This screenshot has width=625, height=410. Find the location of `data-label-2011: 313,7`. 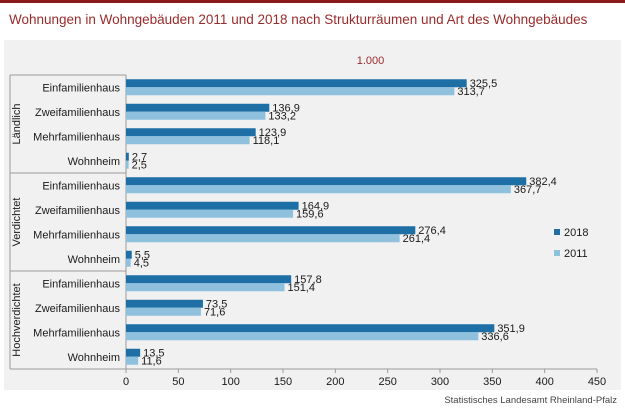

data-label-2011: 313,7 is located at coordinates (471, 92).